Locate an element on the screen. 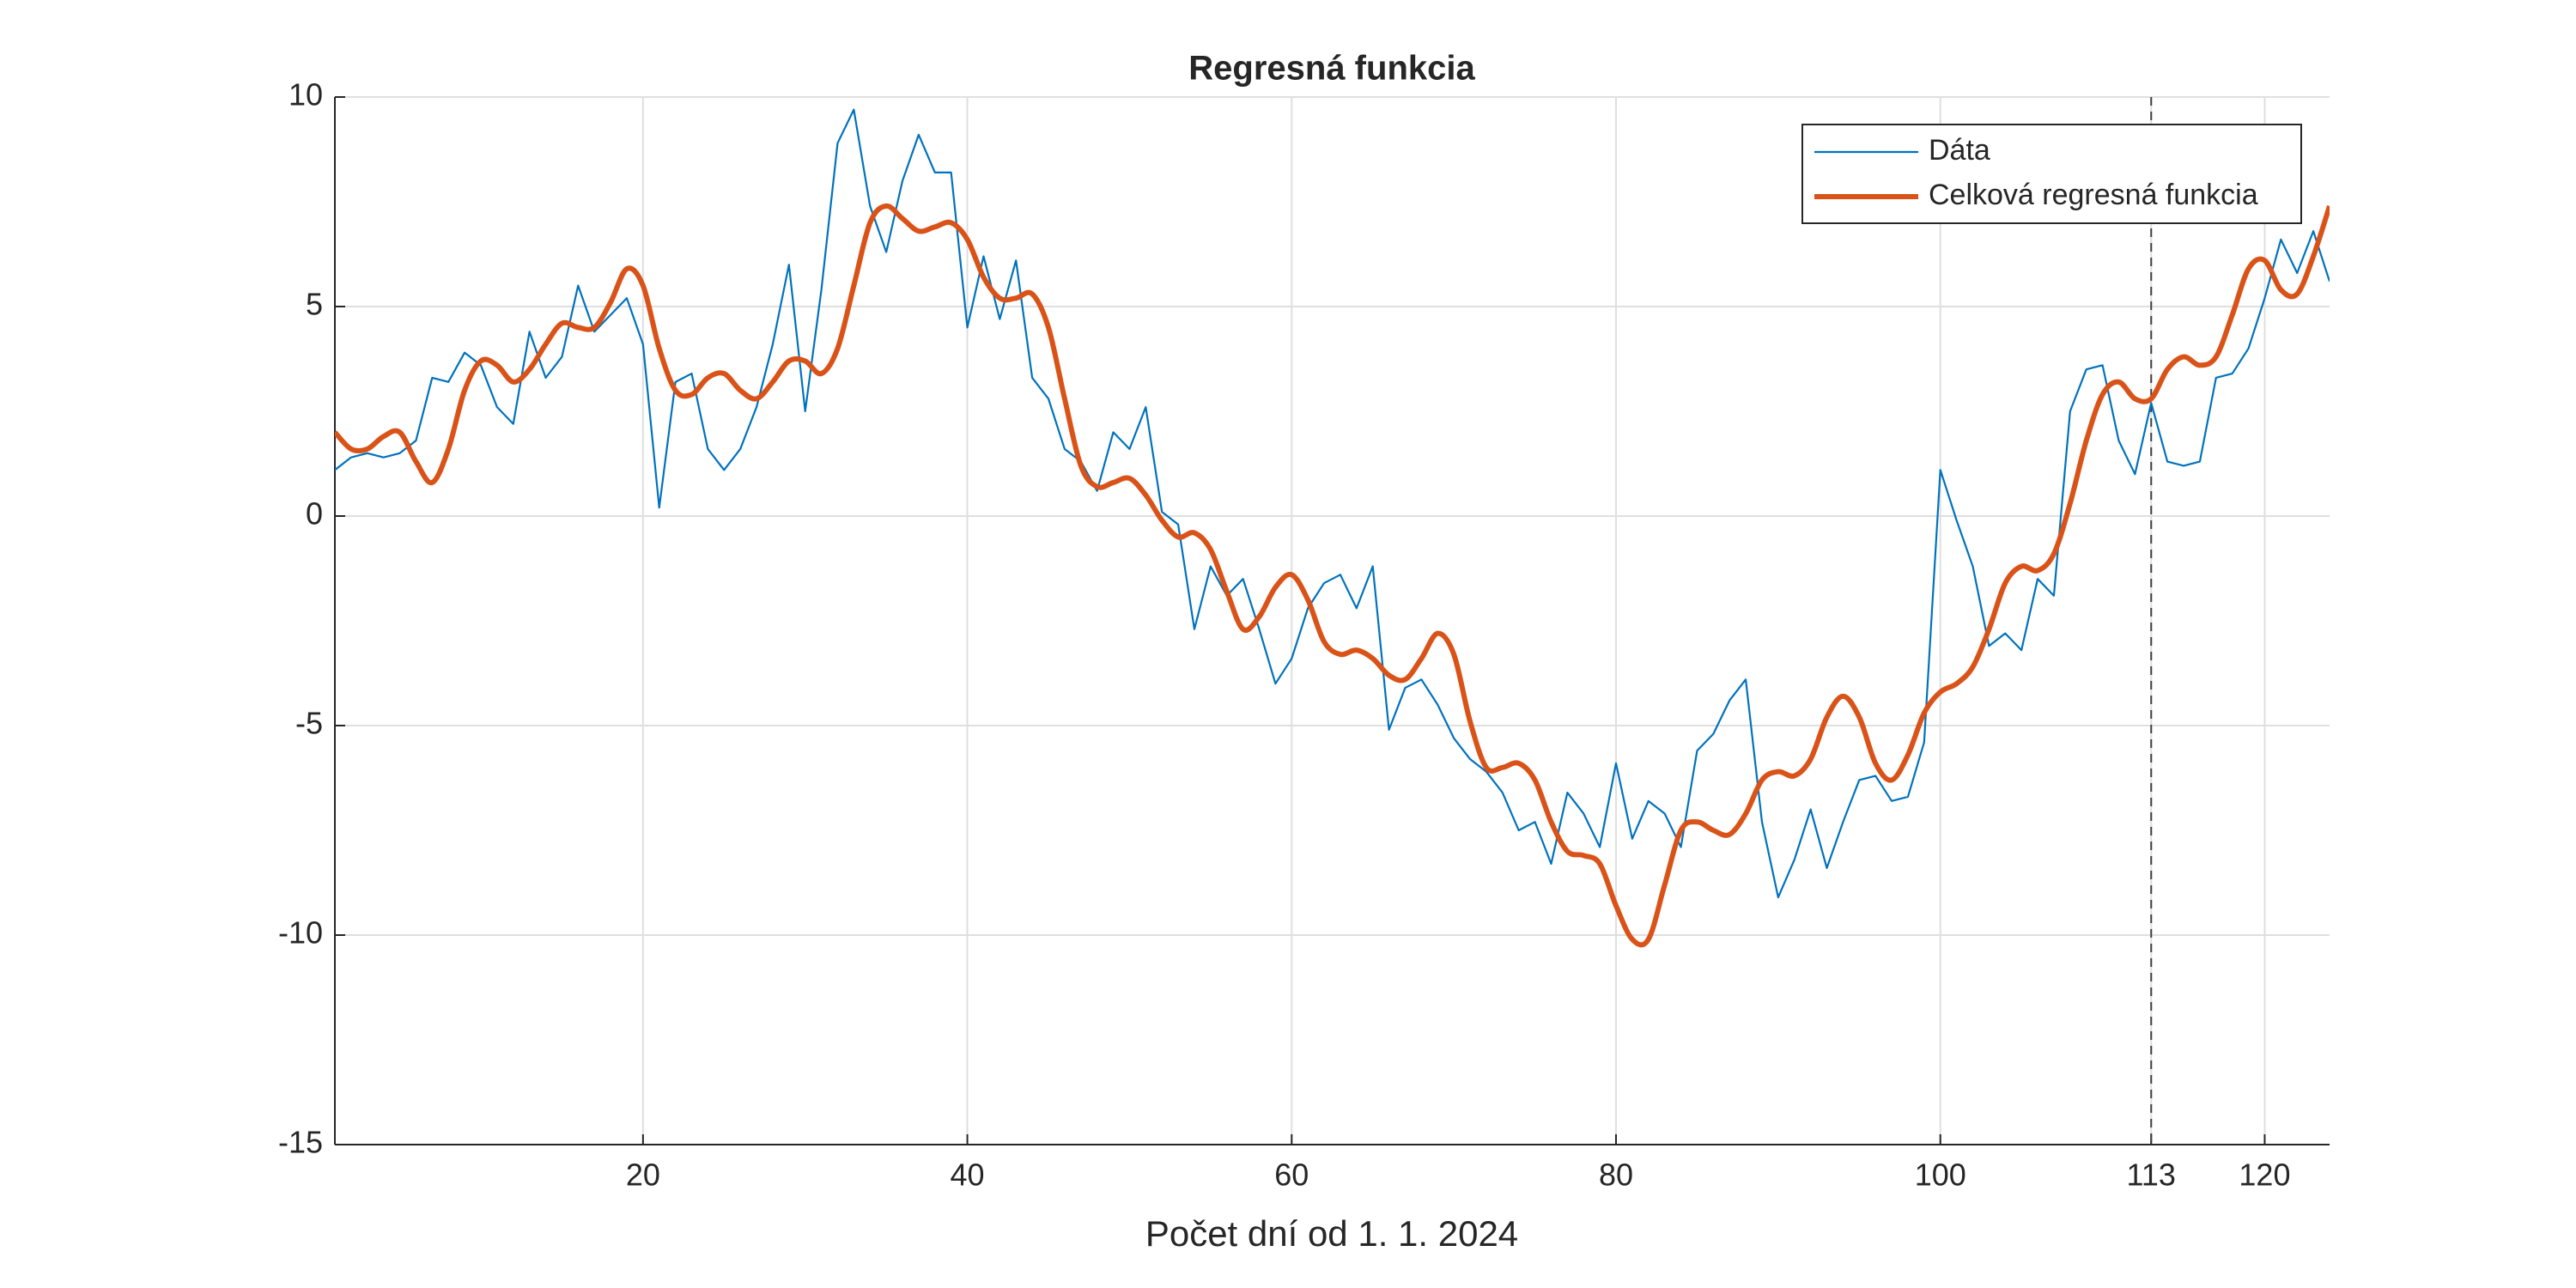 The width and height of the screenshot is (2576, 1288). x-tick-label: 100 is located at coordinates (1940, 1175).